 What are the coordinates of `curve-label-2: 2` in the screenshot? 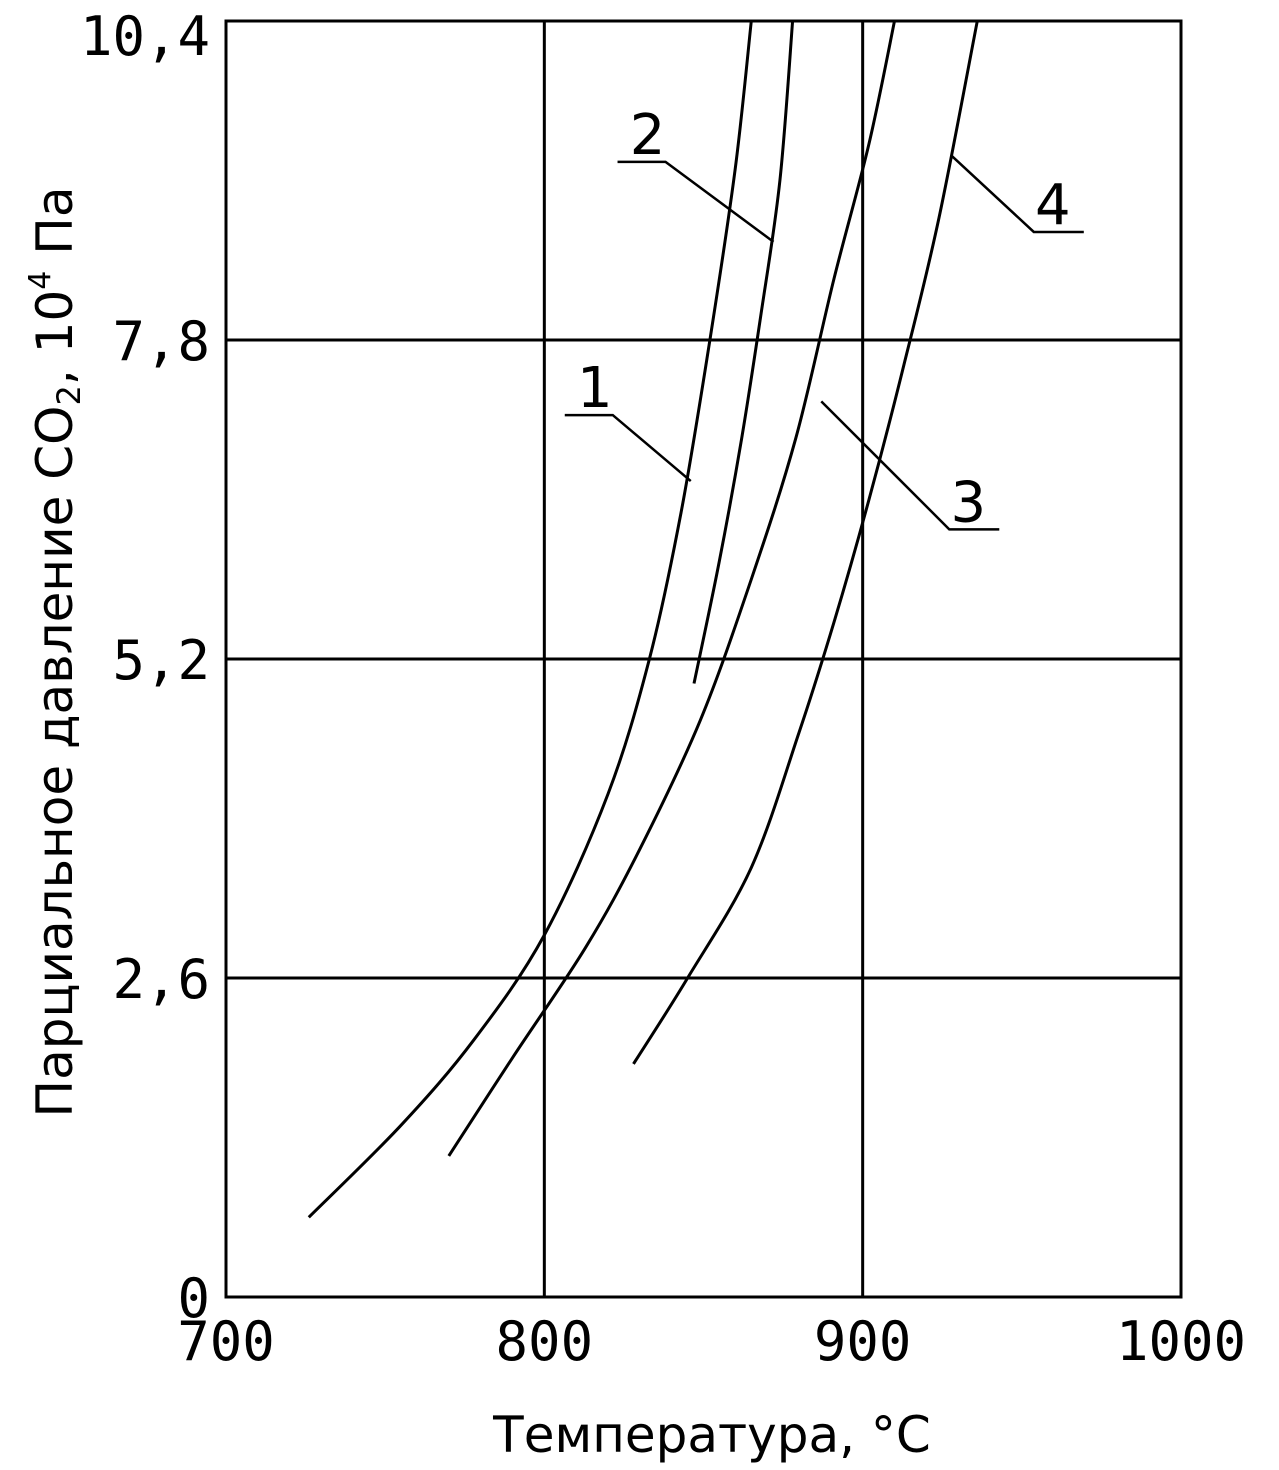 It's located at (648, 135).